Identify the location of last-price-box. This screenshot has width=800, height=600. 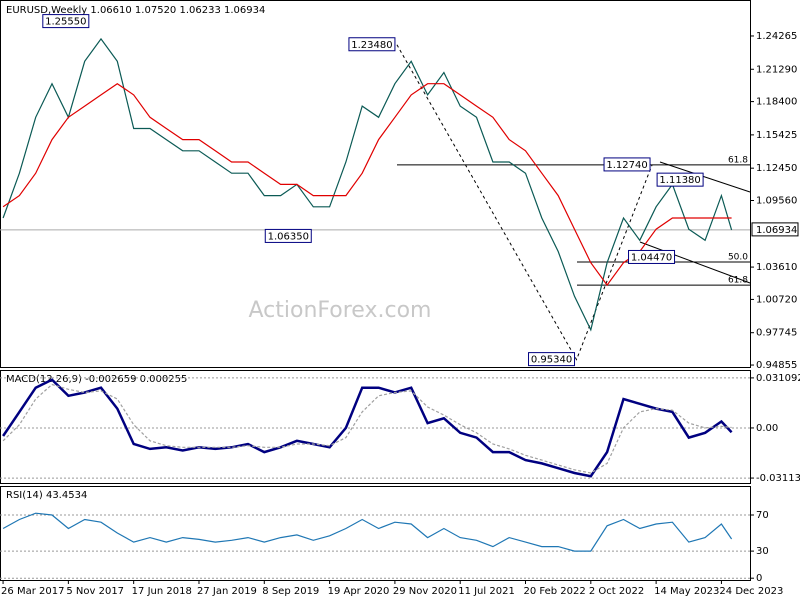
(775, 229).